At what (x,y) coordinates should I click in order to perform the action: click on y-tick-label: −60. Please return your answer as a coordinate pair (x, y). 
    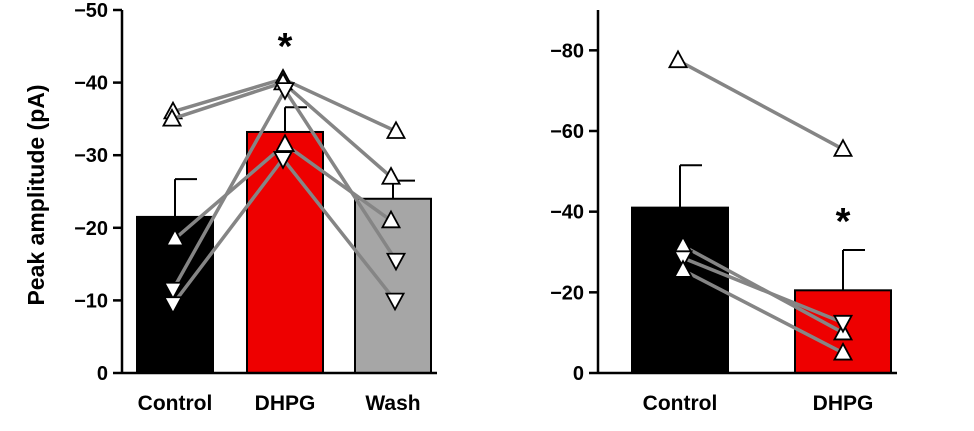
    Looking at the image, I should click on (567, 132).